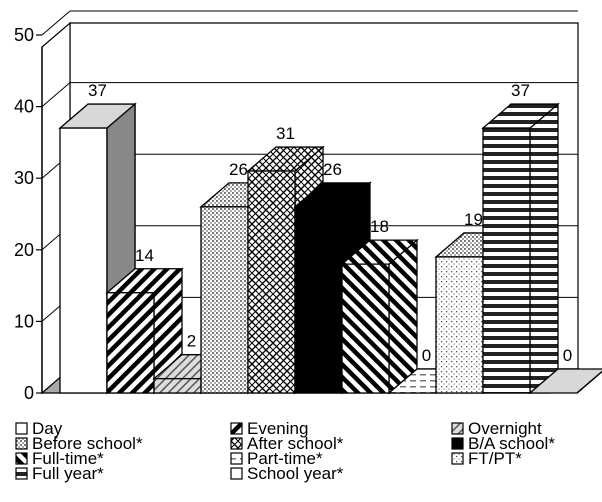  I want to click on legend-label: Full-time*, so click(68, 458).